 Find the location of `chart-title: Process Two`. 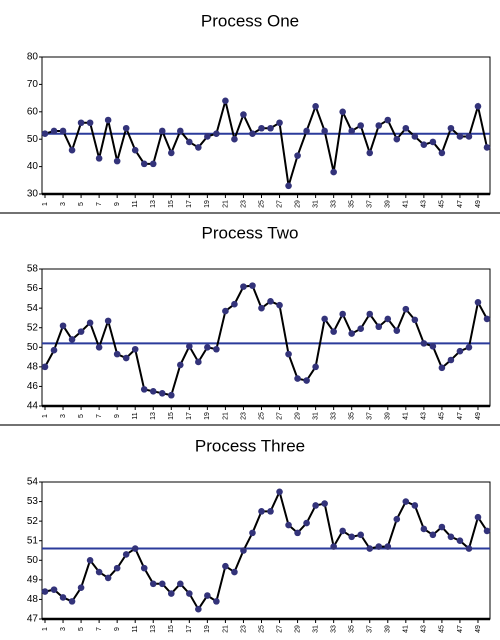

chart-title: Process Two is located at coordinates (249, 232).